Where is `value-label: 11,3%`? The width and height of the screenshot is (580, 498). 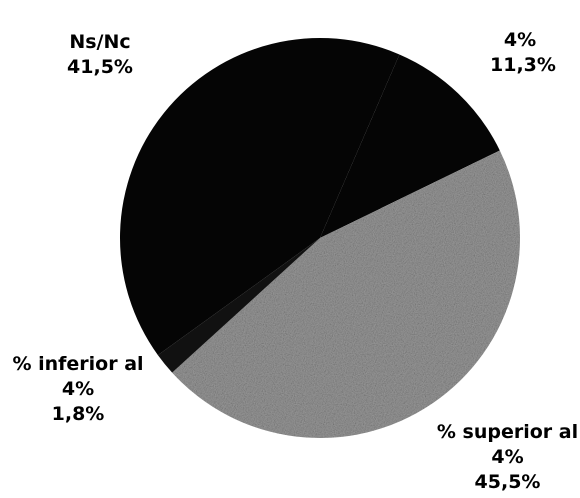
value-label: 11,3% is located at coordinates (523, 65).